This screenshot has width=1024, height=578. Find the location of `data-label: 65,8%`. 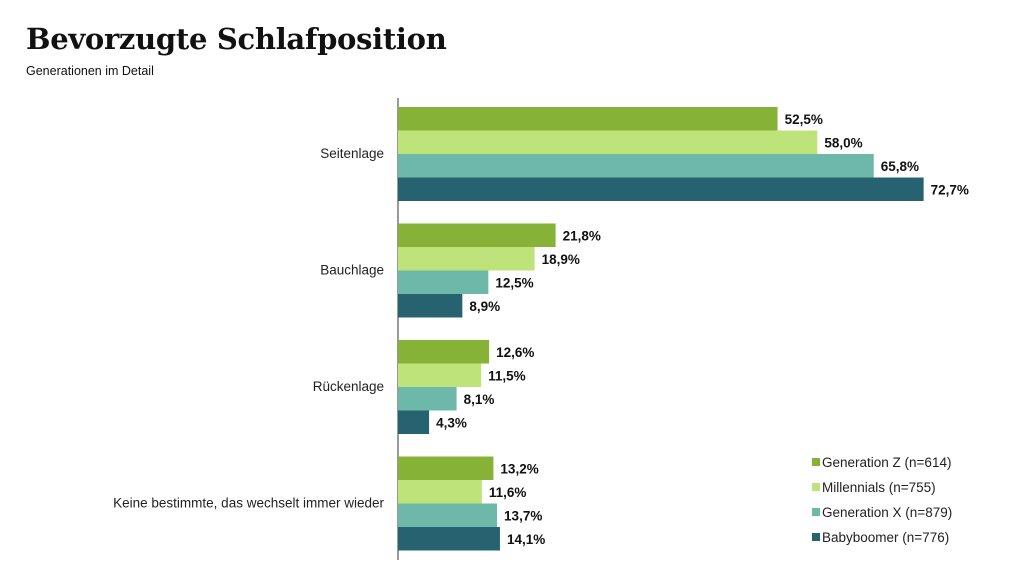

data-label: 65,8% is located at coordinates (900, 166).